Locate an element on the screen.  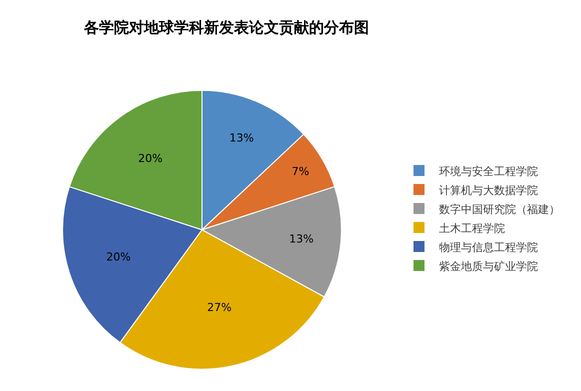
legend-label: 数字中国研究院（福建） is located at coordinates (499, 209).